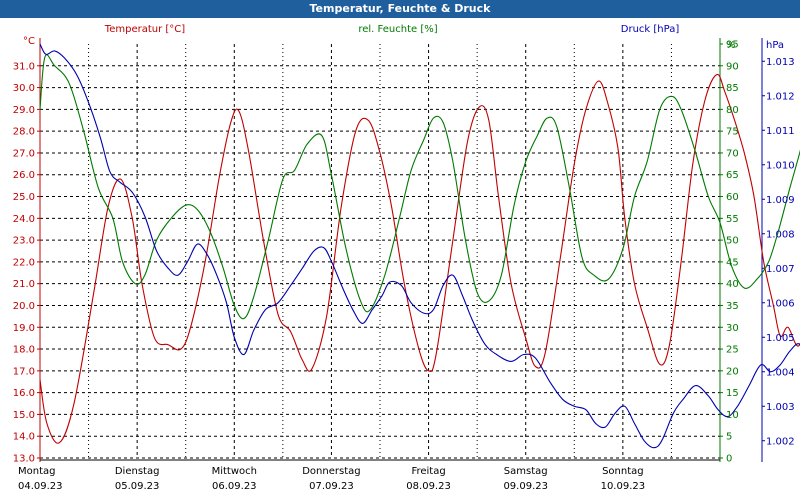 This screenshot has width=800, height=500. Describe the element at coordinates (780, 269) in the screenshot. I see `pressure-tick-label: 1.007` at that location.